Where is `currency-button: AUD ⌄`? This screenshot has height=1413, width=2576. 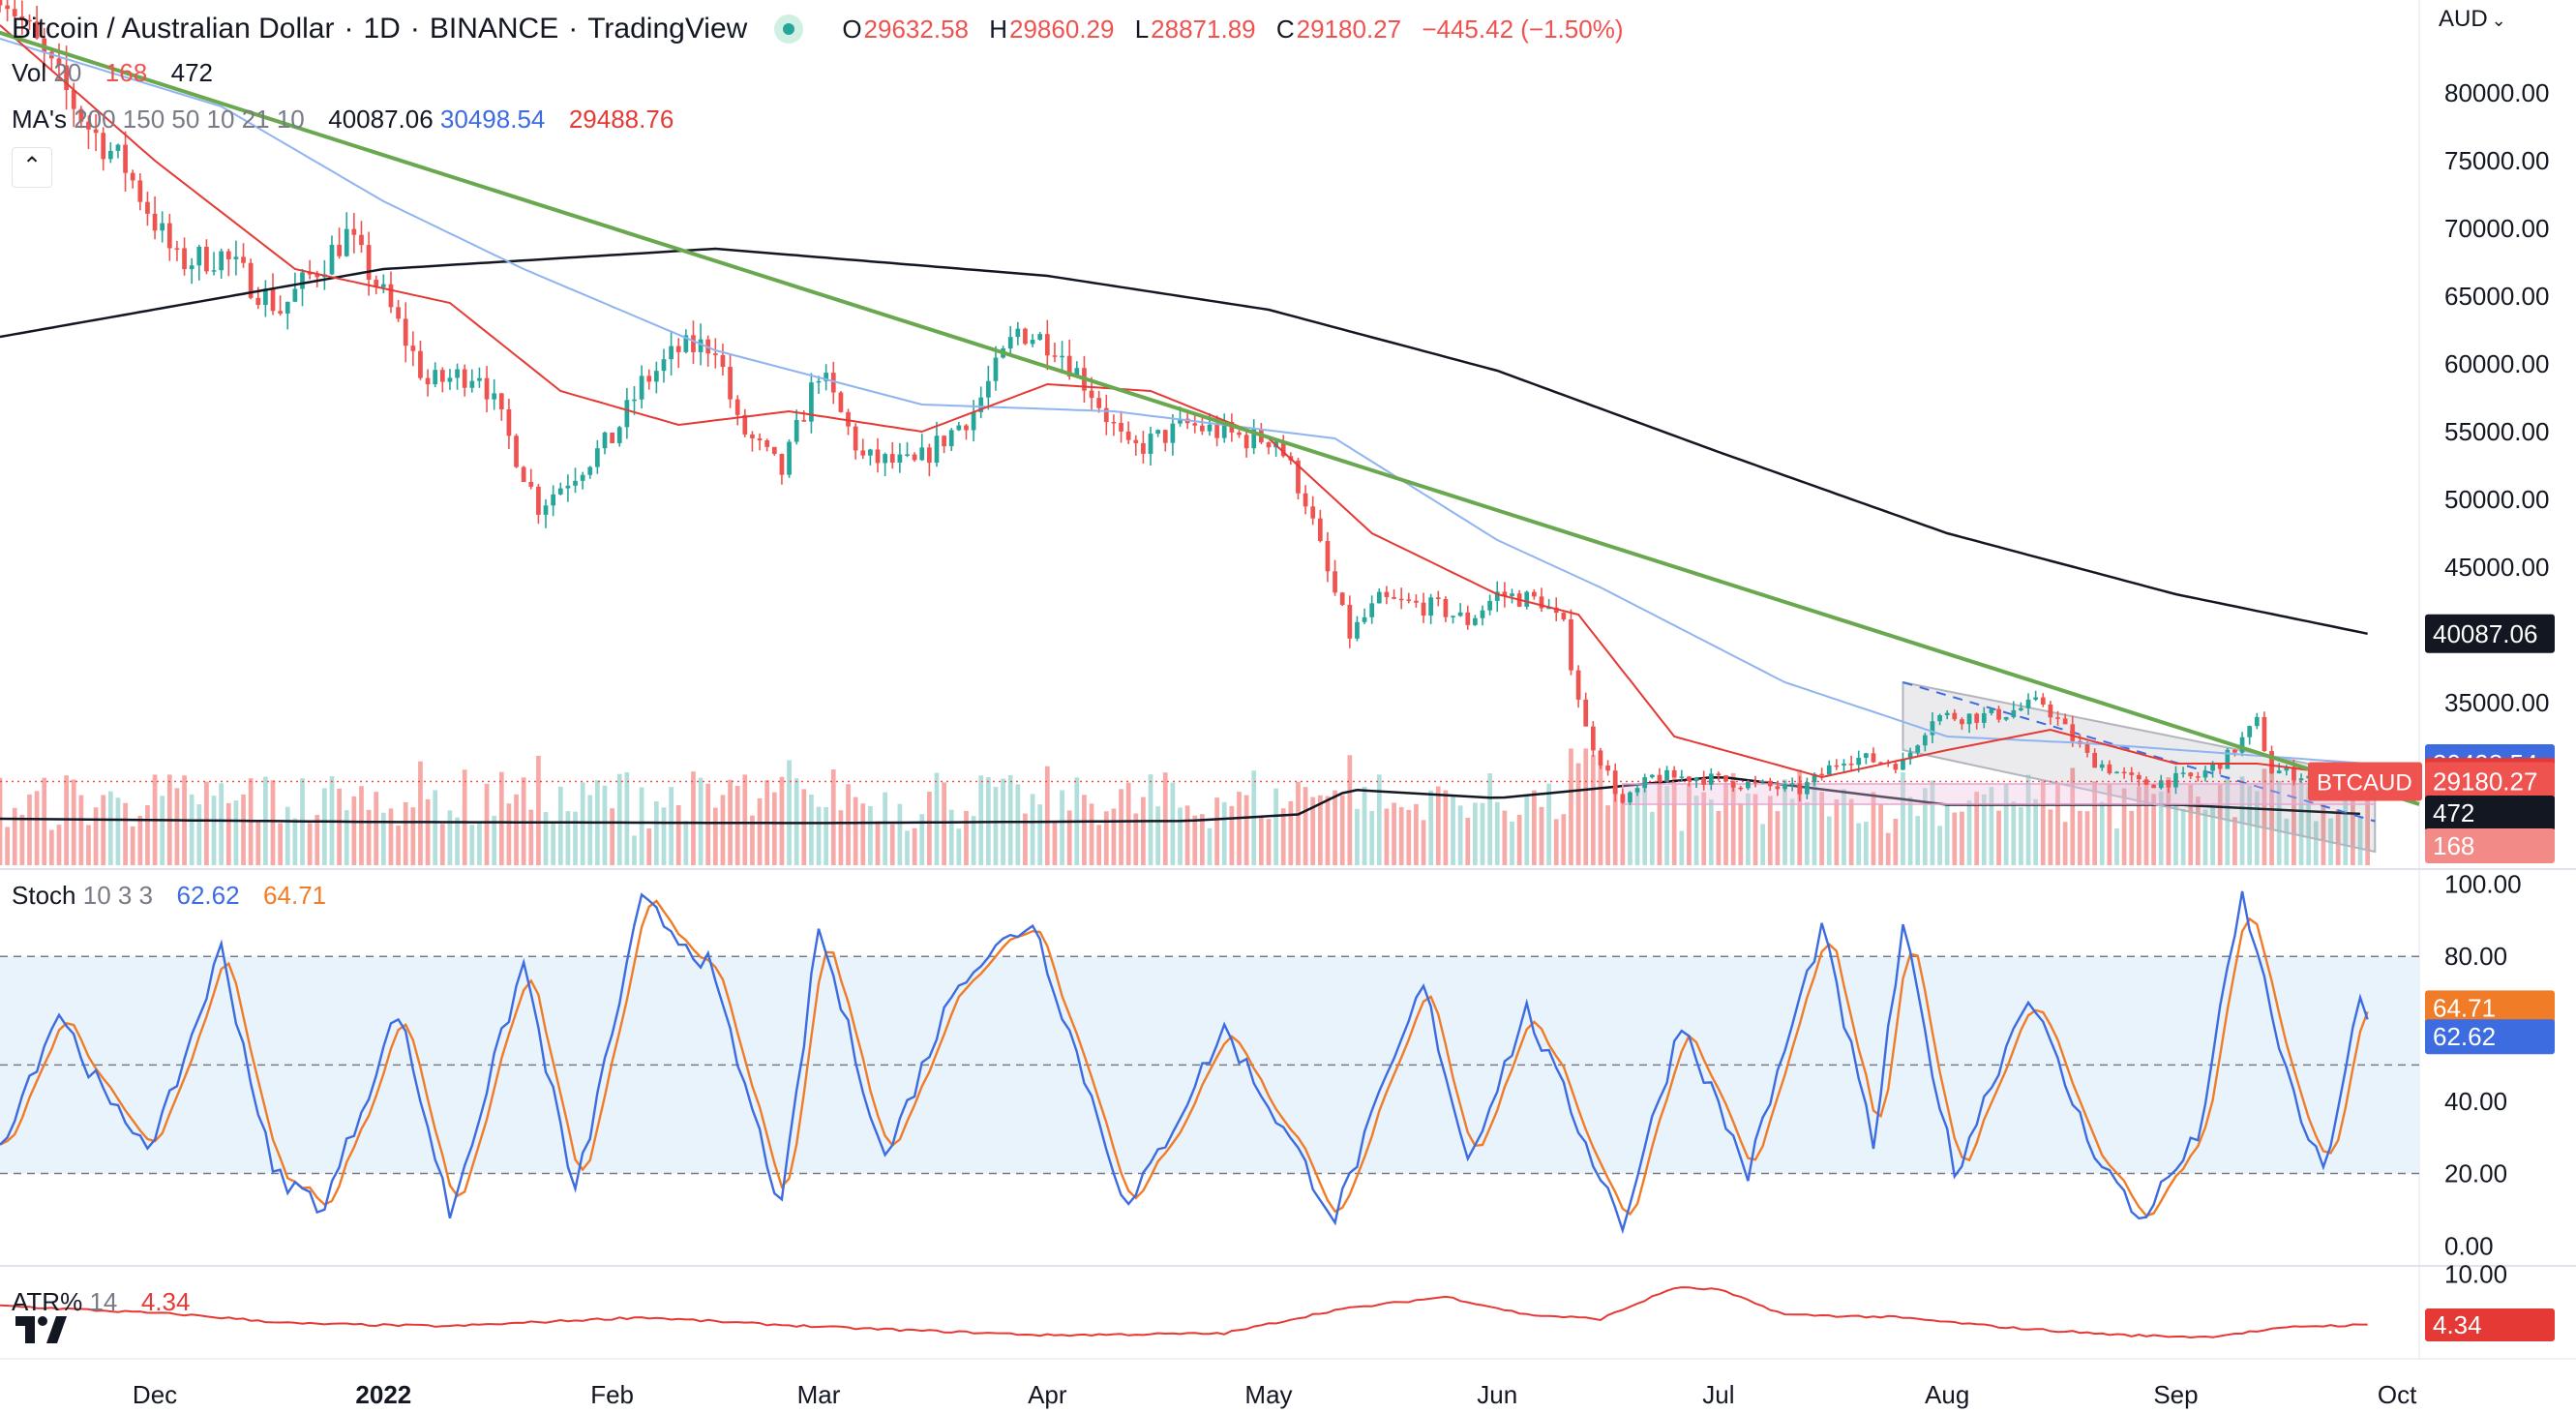 currency-button: AUD ⌄ is located at coordinates (2472, 19).